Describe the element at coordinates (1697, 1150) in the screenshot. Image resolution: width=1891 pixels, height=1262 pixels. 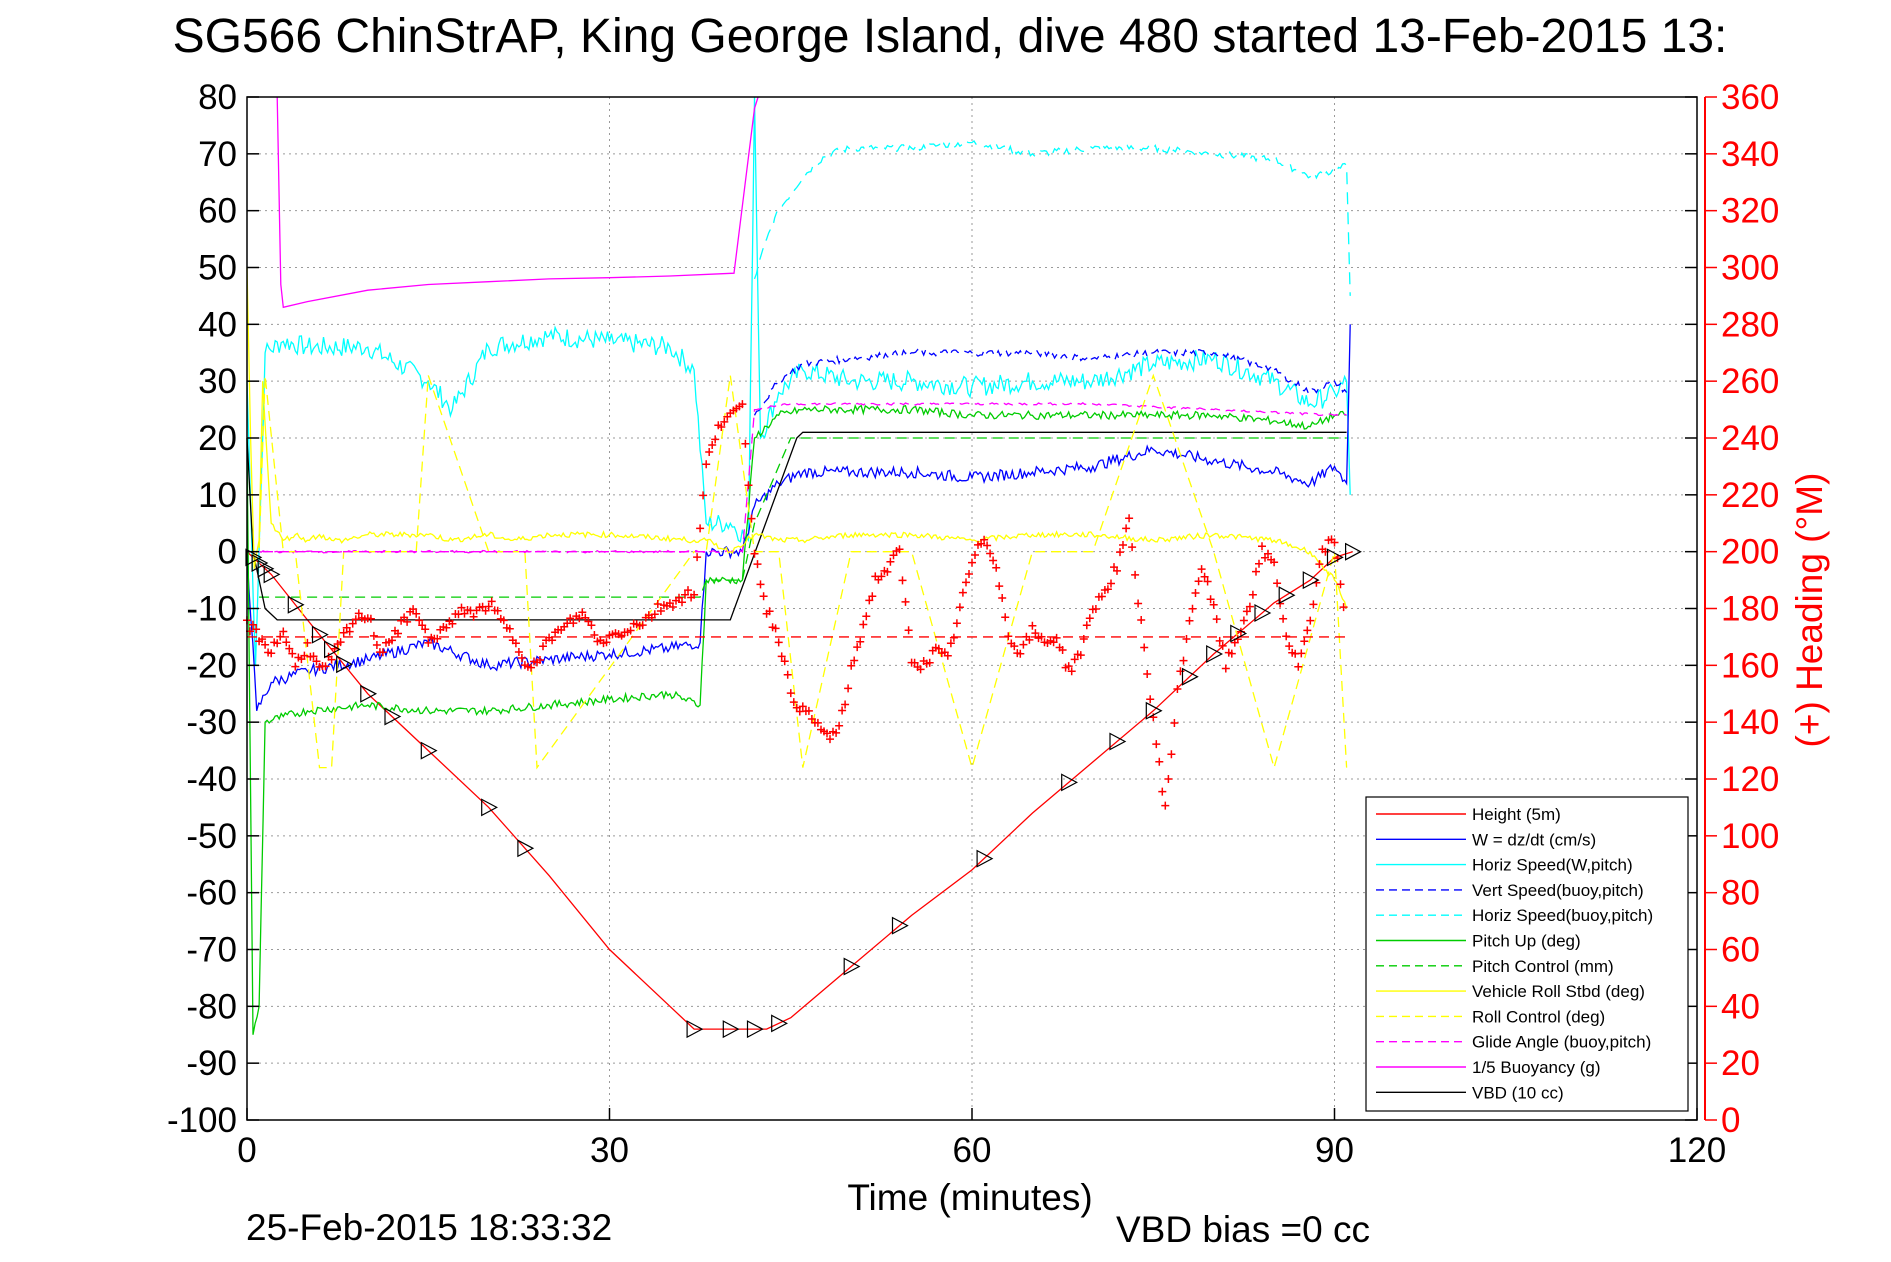
I see `x-tick-label: 120` at that location.